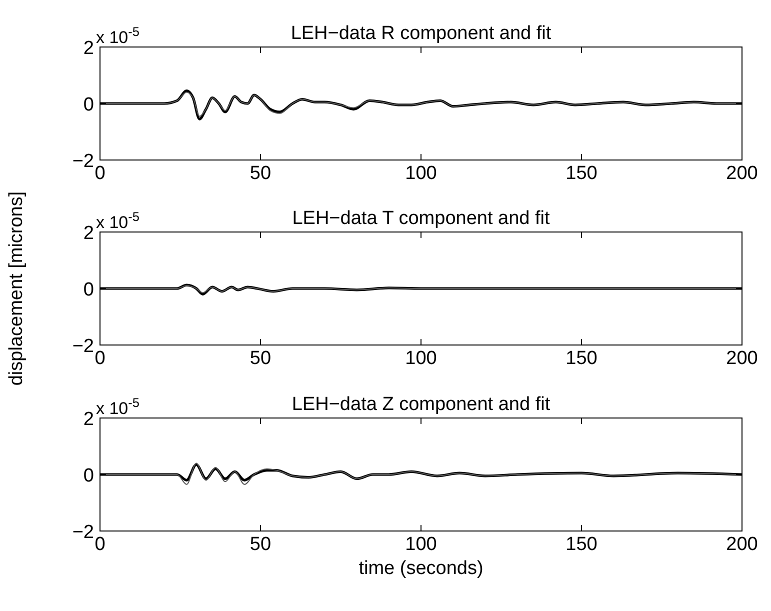  What do you see at coordinates (421, 218) in the screenshot?
I see `chart-title: LEH−data T component and fit` at bounding box center [421, 218].